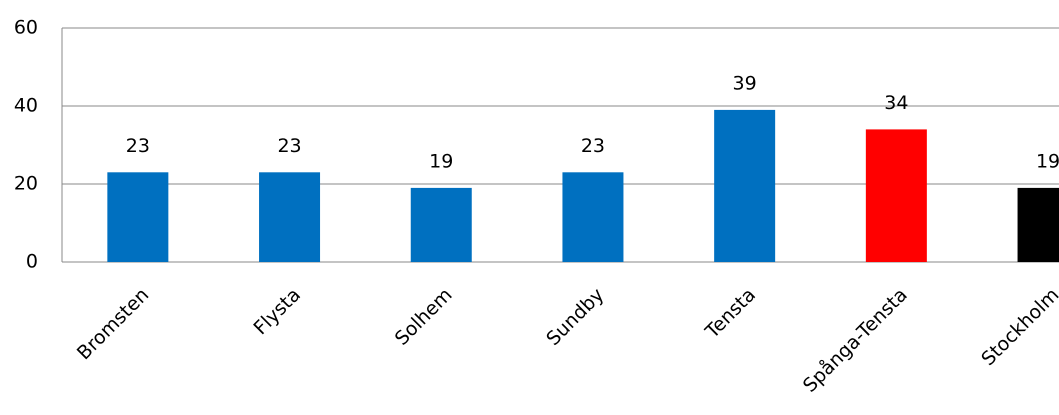 This screenshot has width=1059, height=415. Describe the element at coordinates (1018, 327) in the screenshot. I see `x-tick-label: Stockholm` at that location.